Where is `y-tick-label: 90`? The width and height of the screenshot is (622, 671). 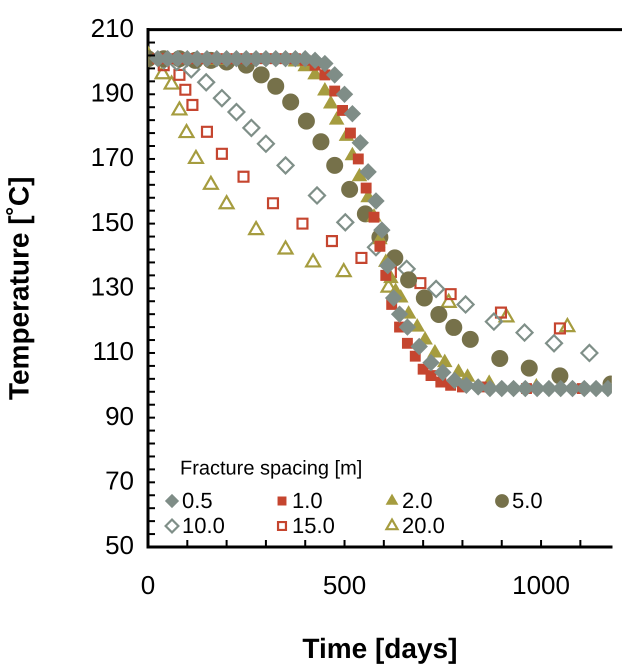
y-tick-label: 90 is located at coordinates (119, 415).